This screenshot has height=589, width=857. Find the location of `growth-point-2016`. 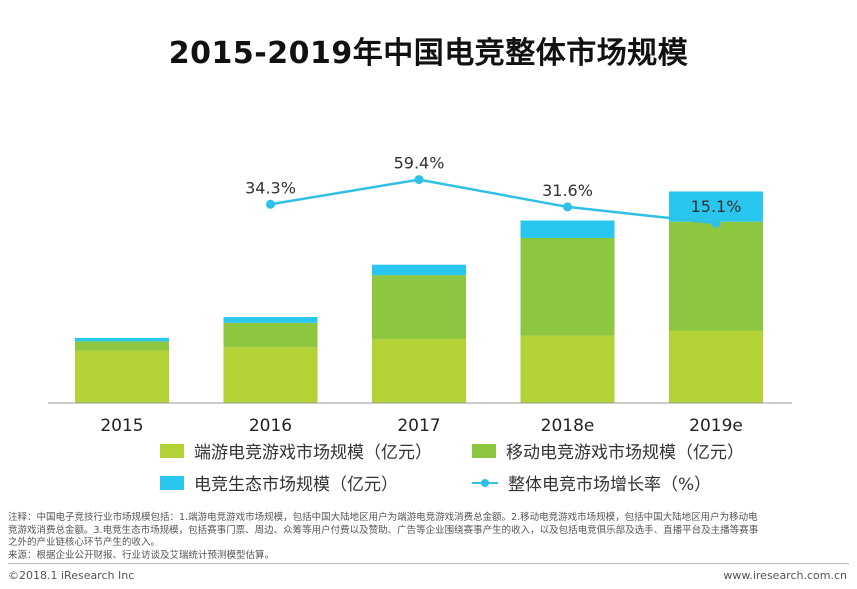

growth-point-2016 is located at coordinates (270, 204).